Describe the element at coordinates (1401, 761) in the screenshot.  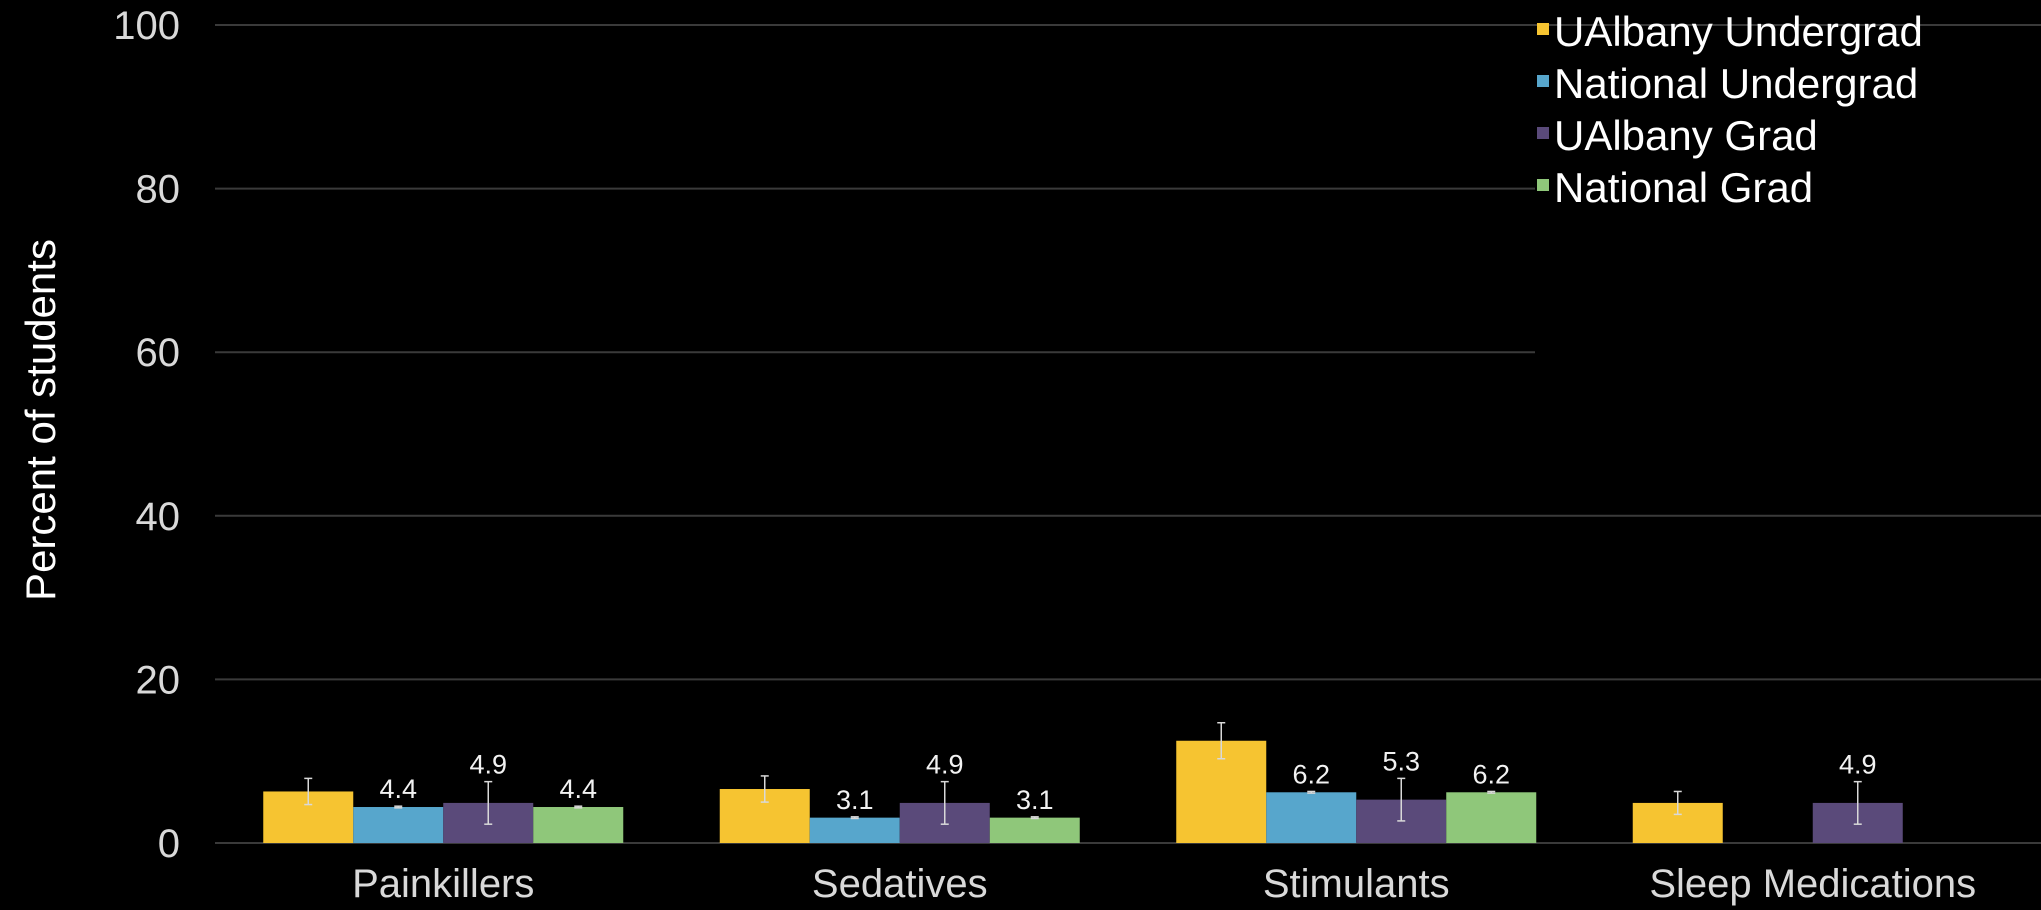
I see `data-label: 5.3` at that location.